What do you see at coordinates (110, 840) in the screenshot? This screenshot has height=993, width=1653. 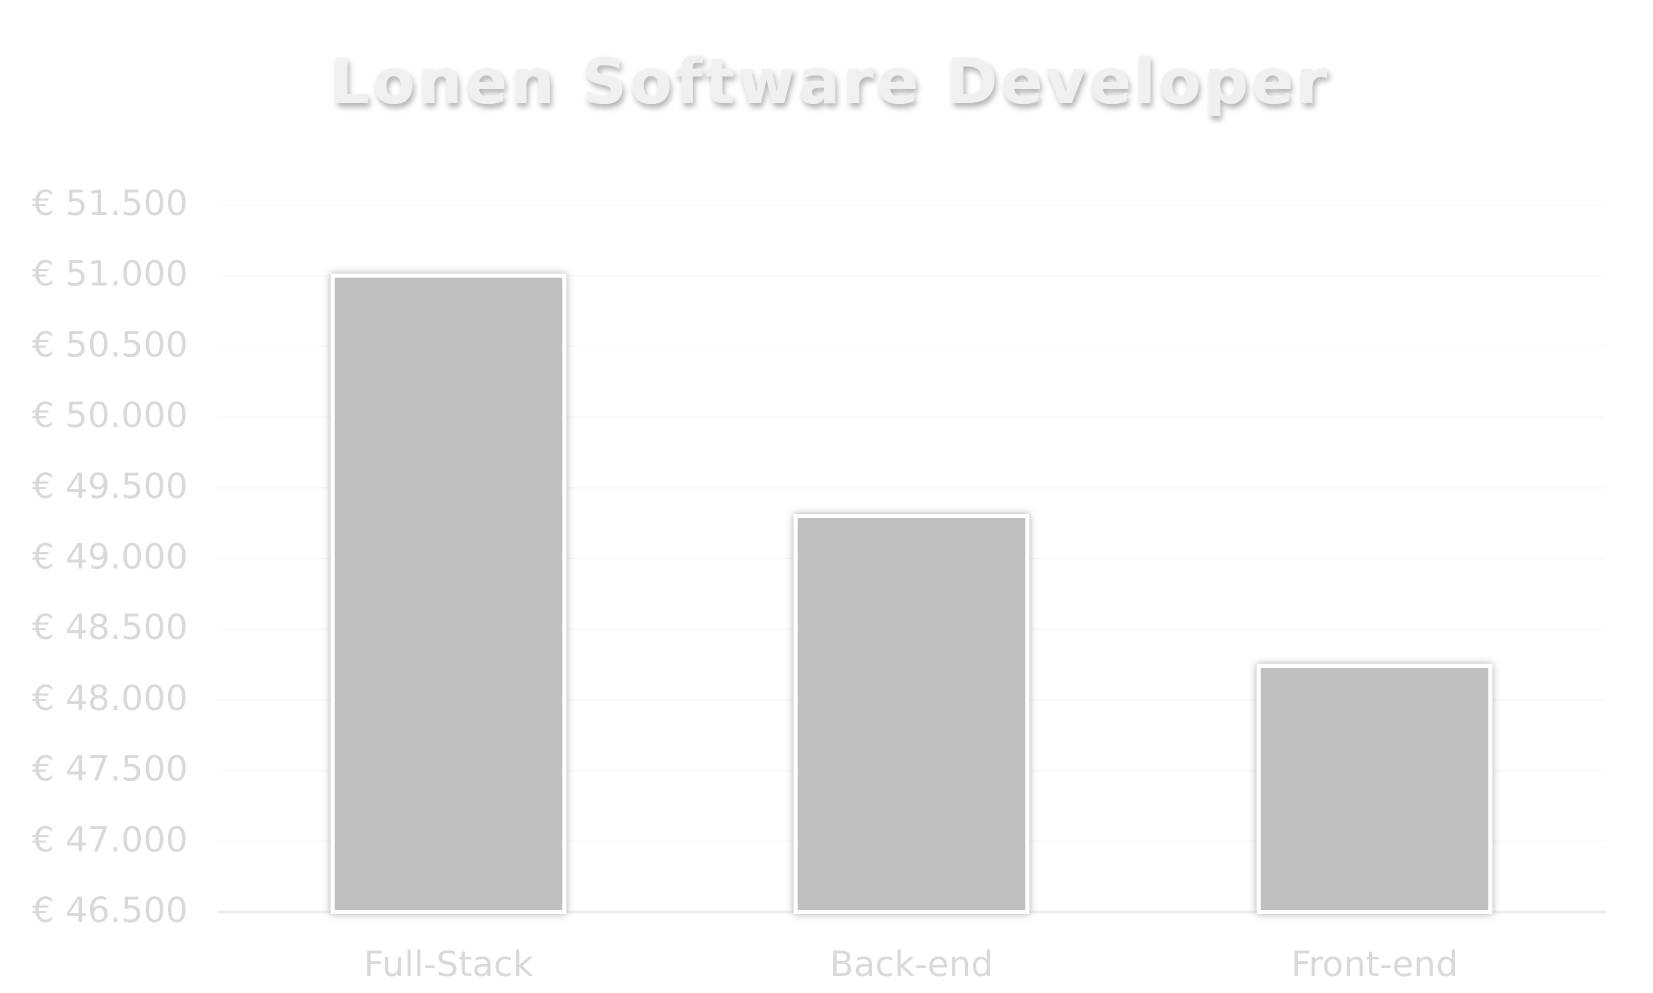 I see `y-tick-label: € 47.000` at bounding box center [110, 840].